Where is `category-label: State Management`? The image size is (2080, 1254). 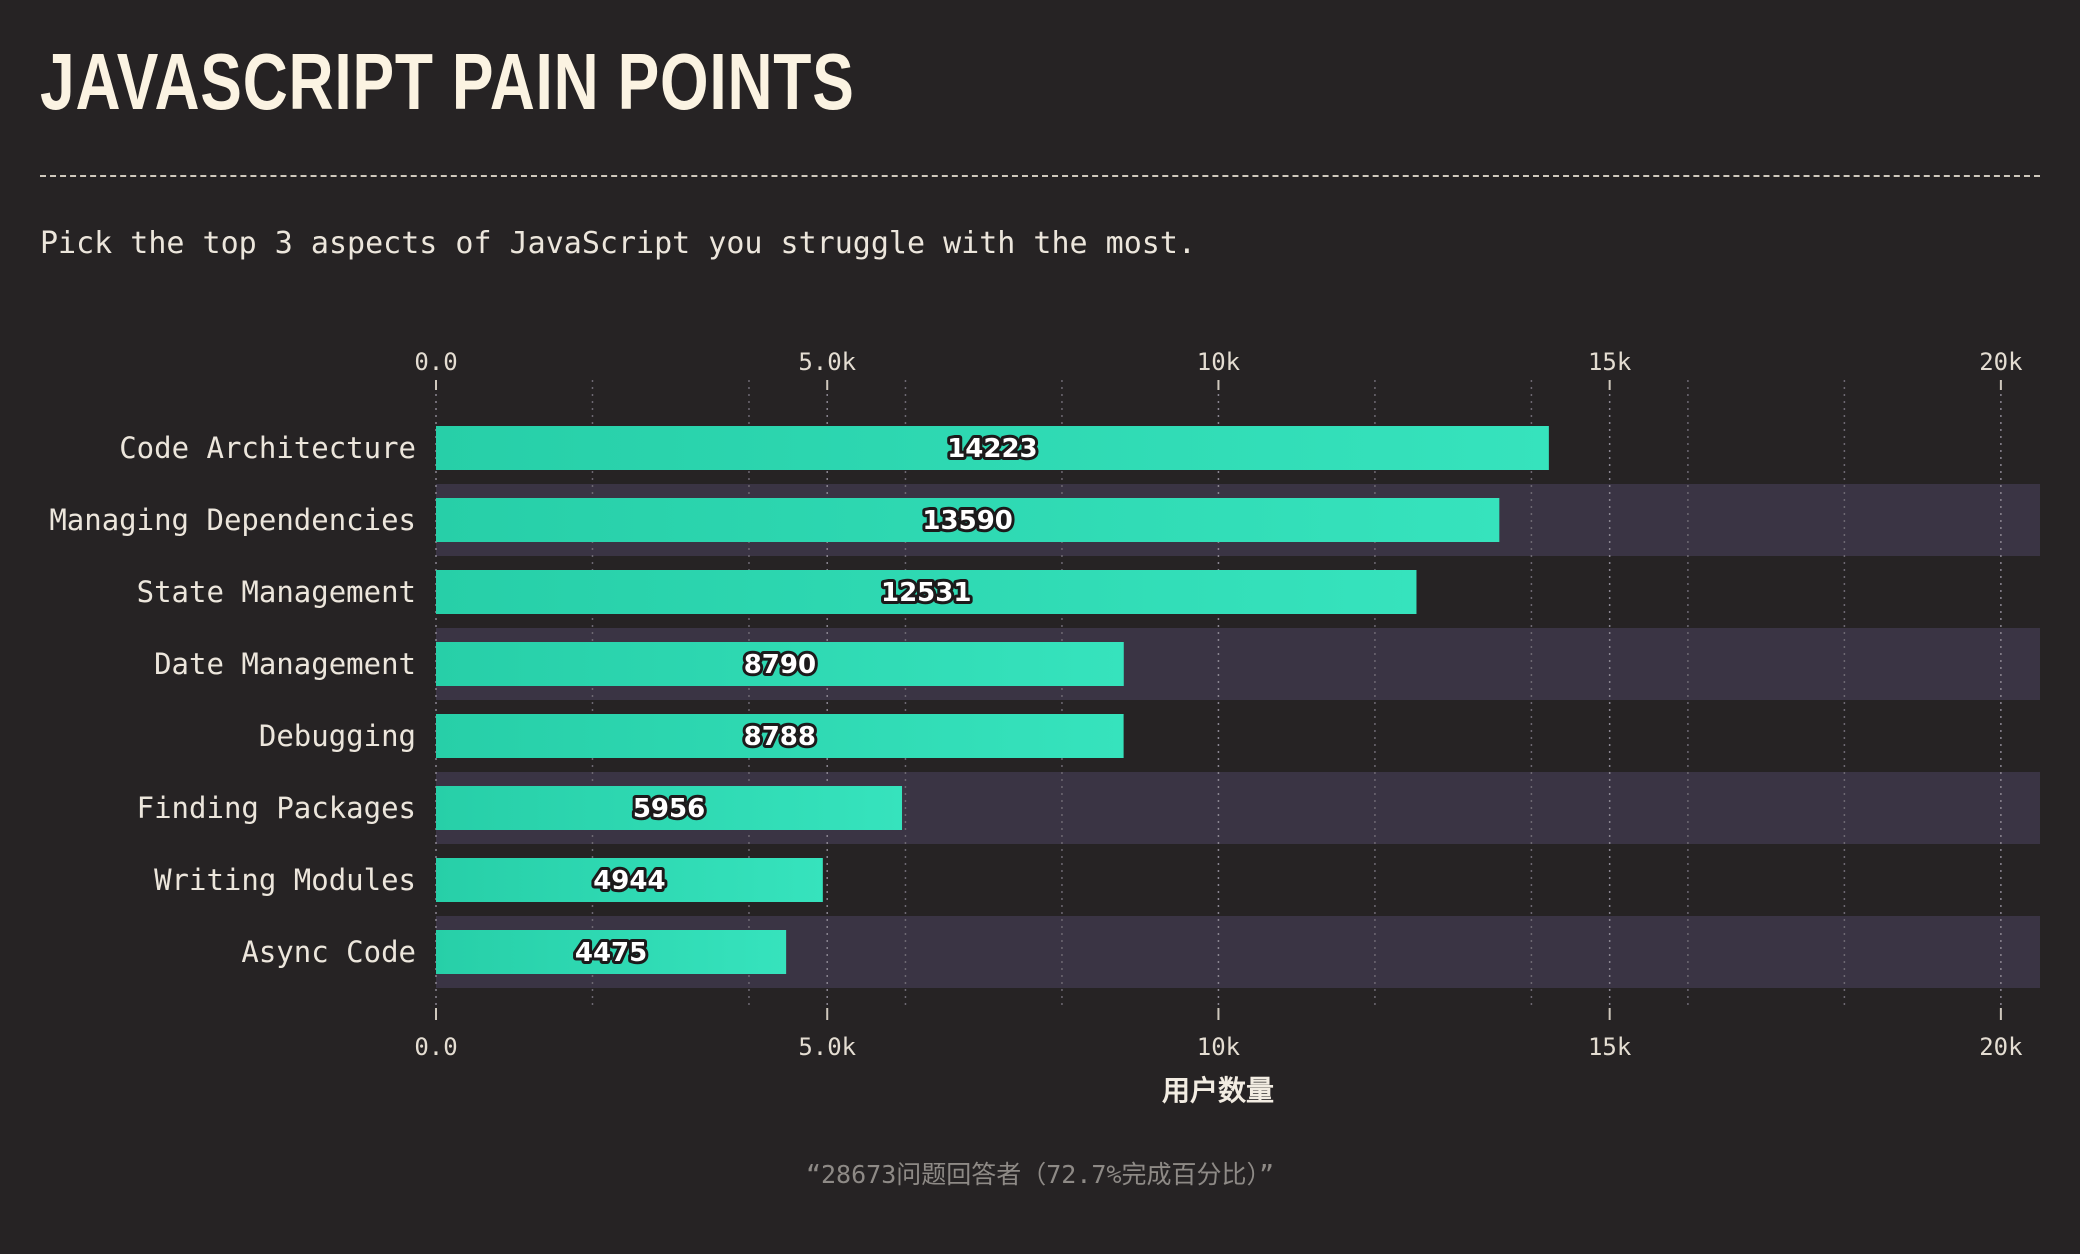
category-label: State Management is located at coordinates (276, 592).